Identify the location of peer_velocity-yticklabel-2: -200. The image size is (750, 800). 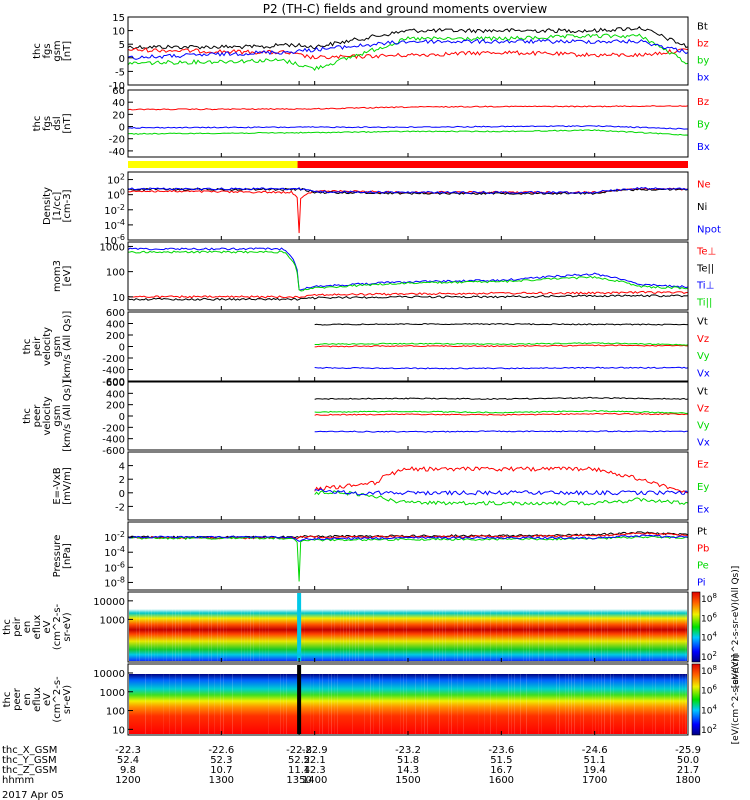
(113, 428).